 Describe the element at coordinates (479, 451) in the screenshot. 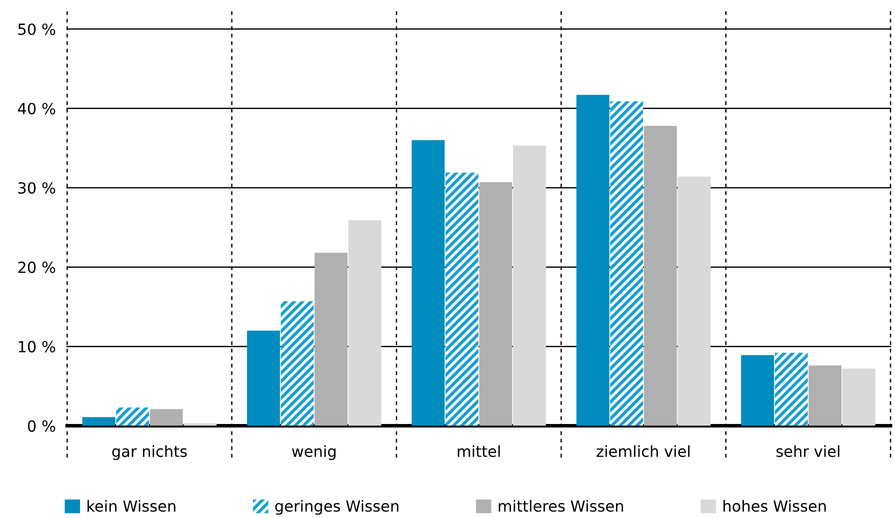

I see `x-tick-label: mittel` at that location.